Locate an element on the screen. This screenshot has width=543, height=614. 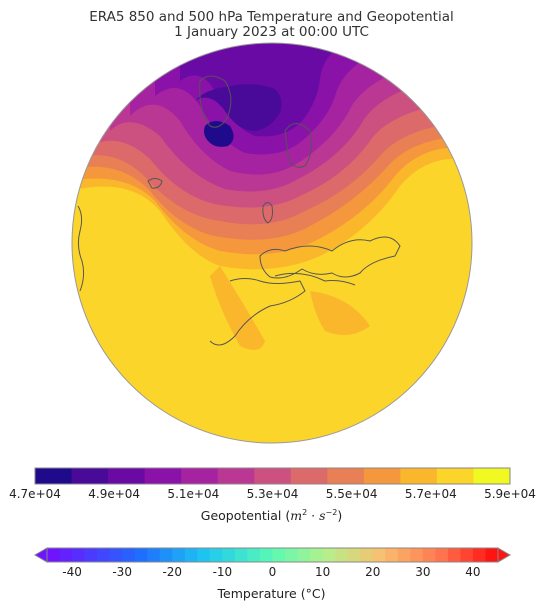
temperature-tick-label: 20 is located at coordinates (373, 572).